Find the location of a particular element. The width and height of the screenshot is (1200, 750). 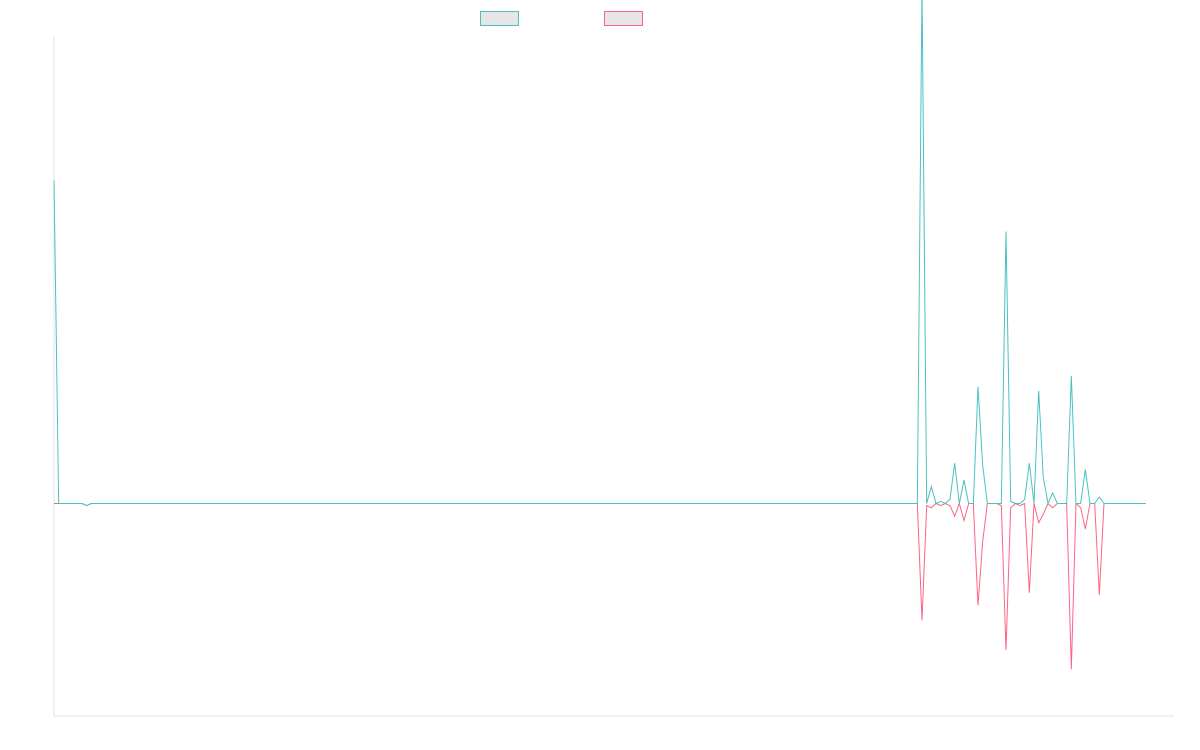

legend-item-series-b is located at coordinates (626, 18).